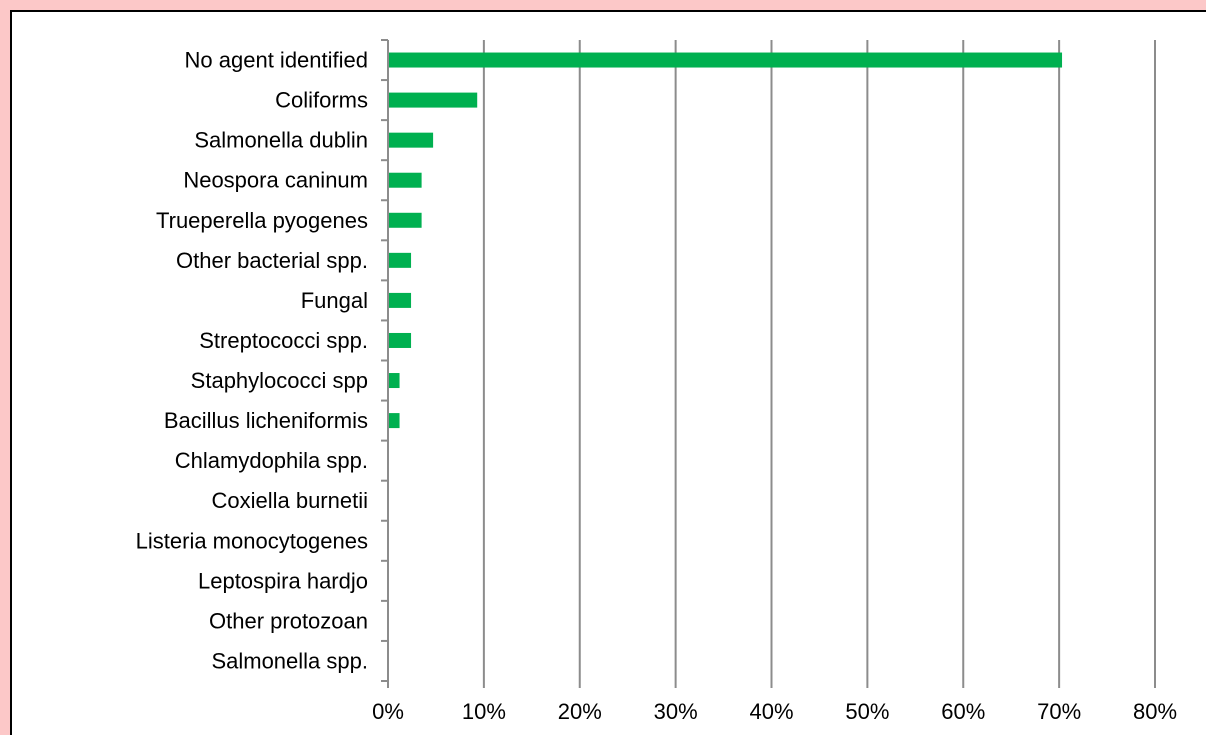 The image size is (1206, 735). I want to click on category-label-trueperella-pyogenes: Trueperella pyogenes, so click(262, 220).